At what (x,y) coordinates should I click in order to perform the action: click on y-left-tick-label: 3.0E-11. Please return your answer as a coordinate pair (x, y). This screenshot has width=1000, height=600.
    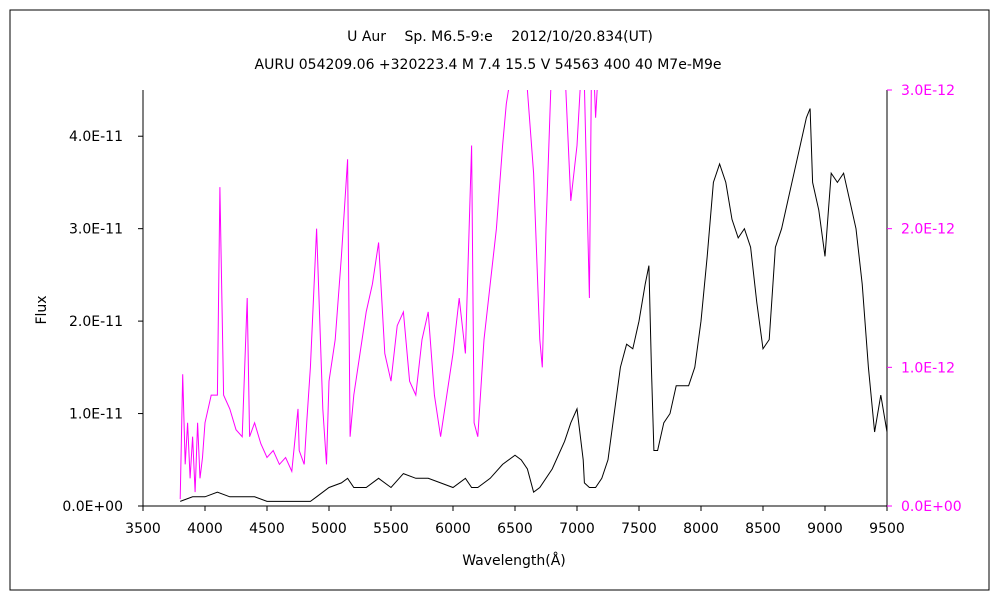
    Looking at the image, I should click on (96, 230).